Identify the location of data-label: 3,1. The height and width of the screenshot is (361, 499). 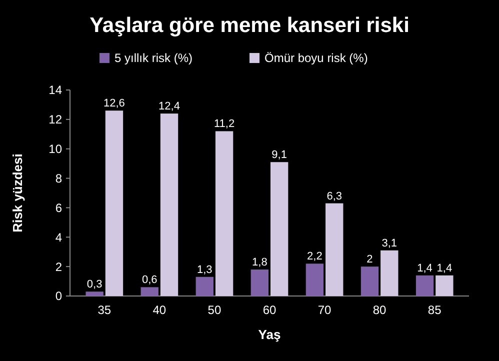
(390, 243).